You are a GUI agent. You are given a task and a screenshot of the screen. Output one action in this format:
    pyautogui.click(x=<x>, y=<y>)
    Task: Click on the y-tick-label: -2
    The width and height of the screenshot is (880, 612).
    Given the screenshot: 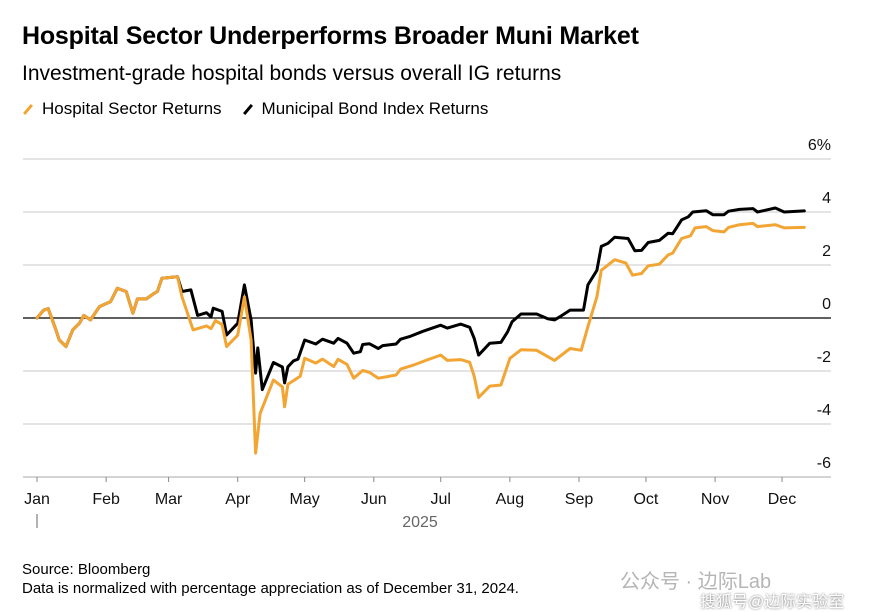 What is the action you would take?
    pyautogui.click(x=824, y=357)
    